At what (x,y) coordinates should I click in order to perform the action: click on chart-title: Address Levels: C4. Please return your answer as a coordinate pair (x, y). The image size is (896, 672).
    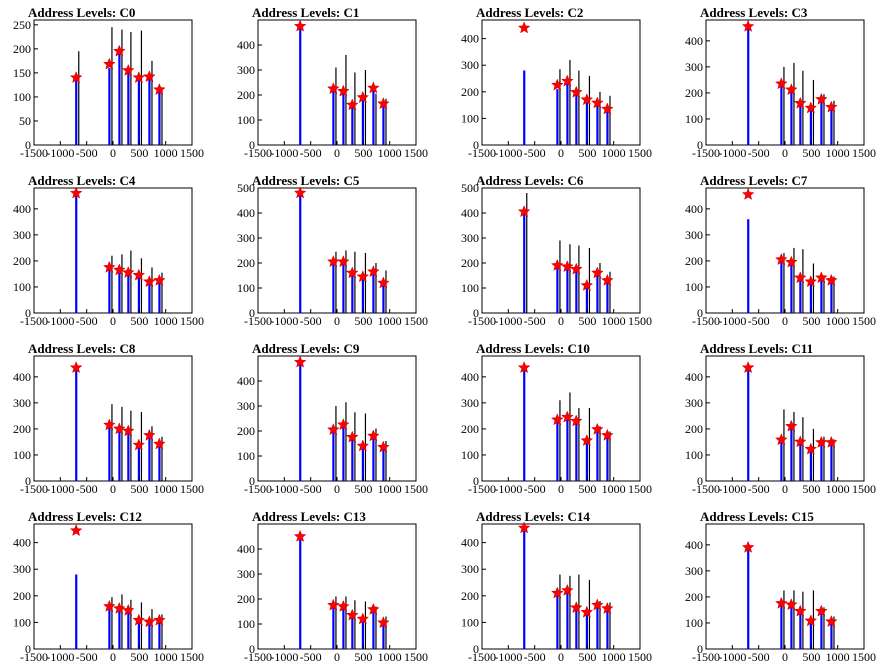
    Looking at the image, I should click on (82, 180).